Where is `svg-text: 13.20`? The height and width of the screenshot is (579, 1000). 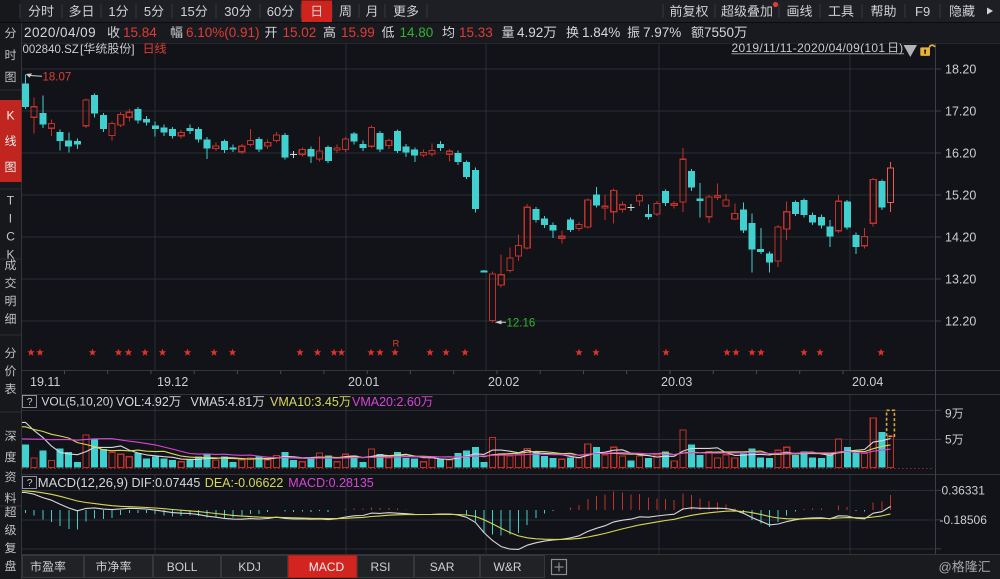 svg-text: 13.20 is located at coordinates (960, 279).